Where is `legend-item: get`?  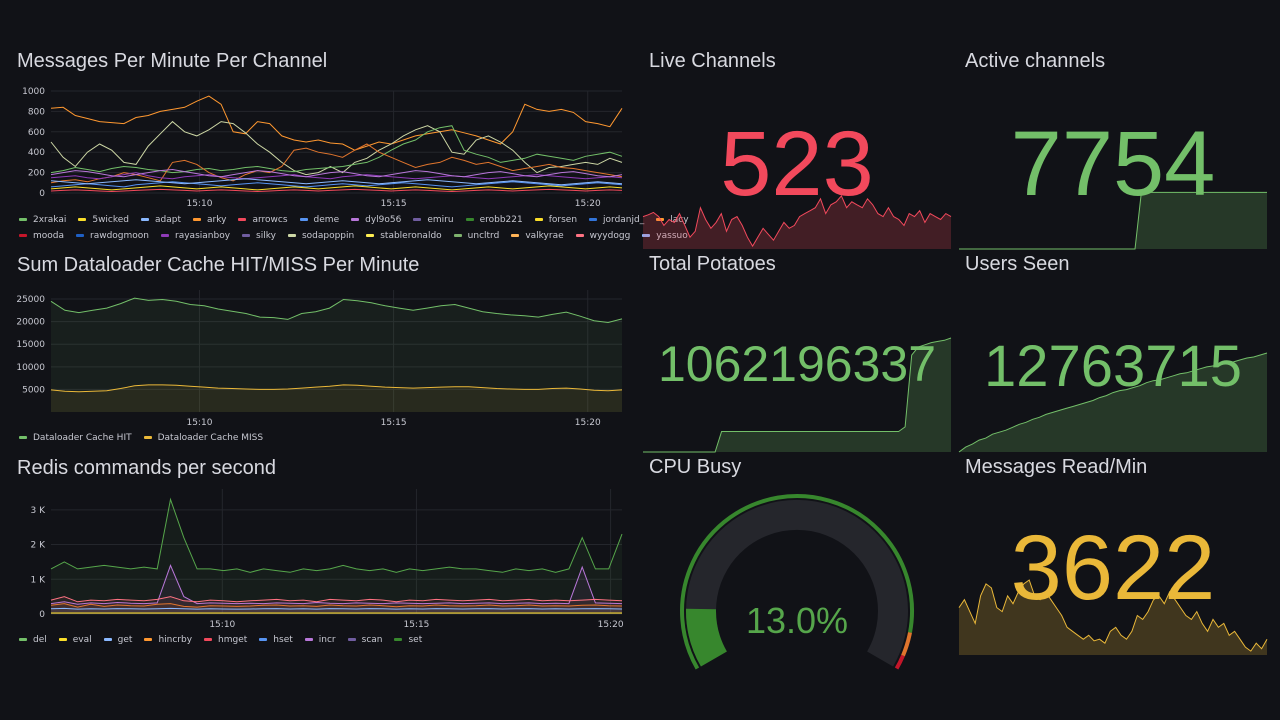 legend-item: get is located at coordinates (118, 640).